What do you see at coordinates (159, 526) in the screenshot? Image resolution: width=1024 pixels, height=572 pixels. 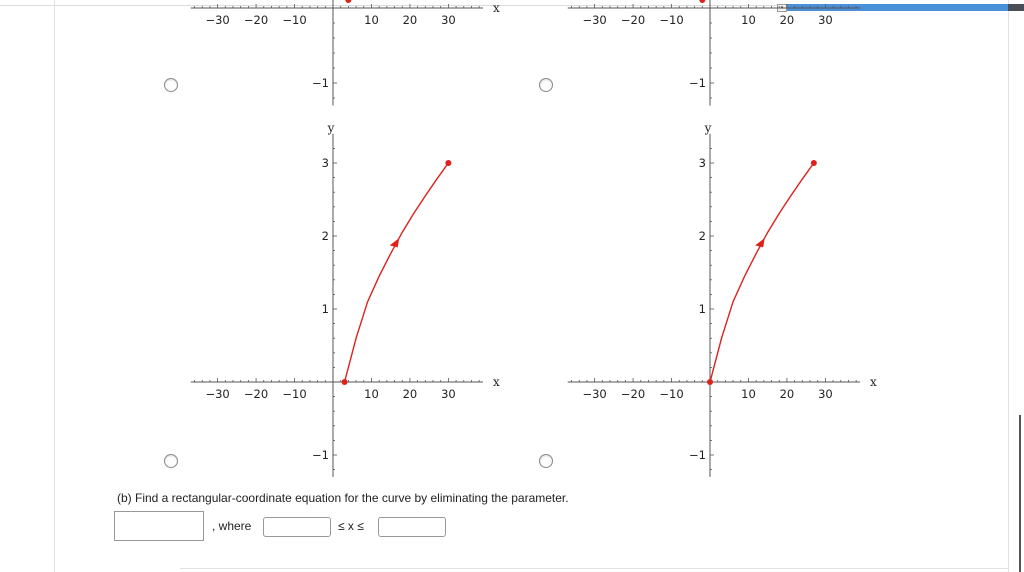 I see `equation-input` at bounding box center [159, 526].